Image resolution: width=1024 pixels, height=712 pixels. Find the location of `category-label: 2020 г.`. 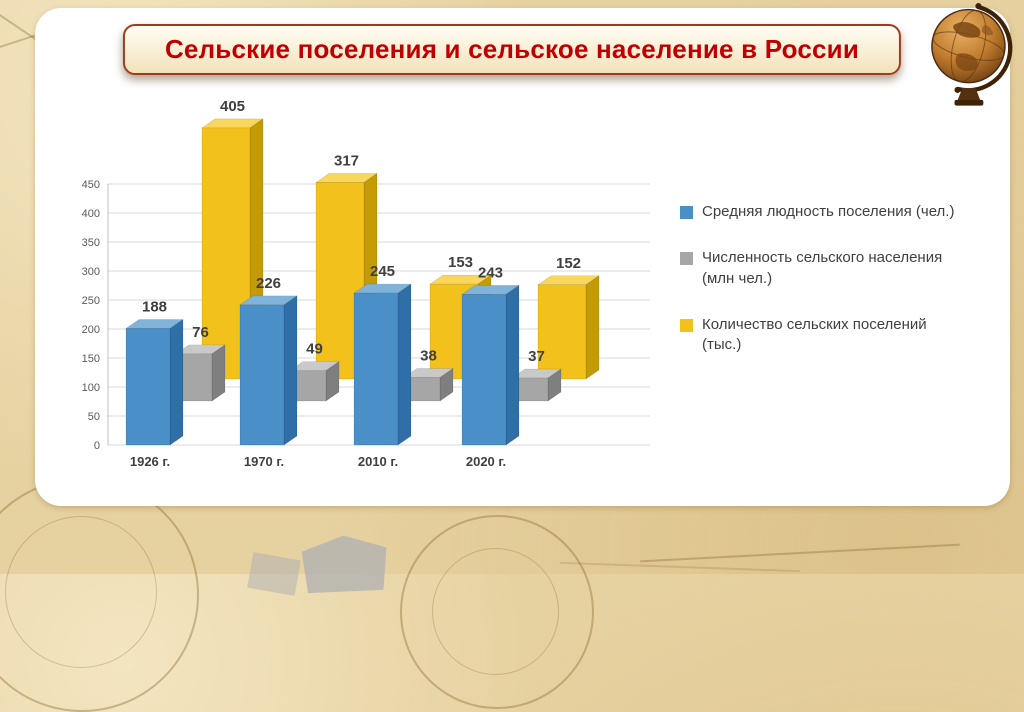

category-label: 2020 г. is located at coordinates (486, 461).